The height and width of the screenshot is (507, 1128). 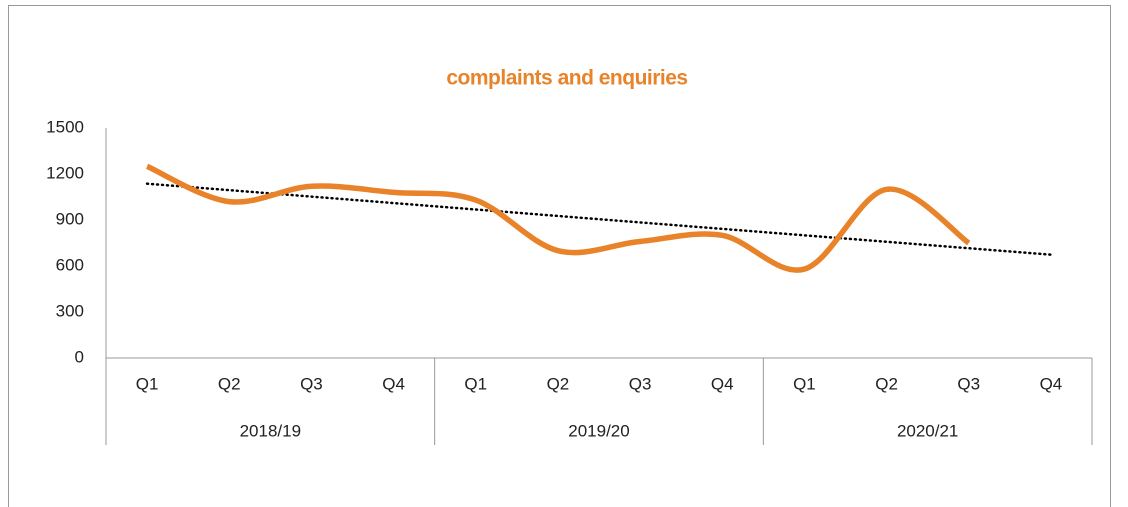 I want to click on y-tick-label: 1500, so click(x=65, y=126).